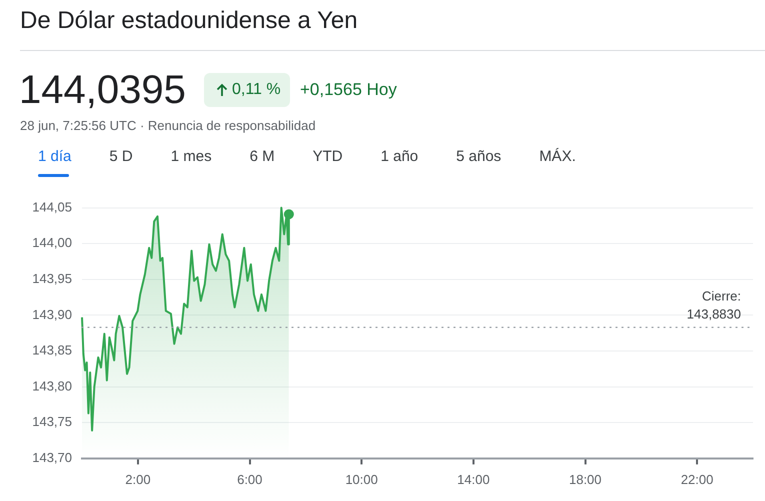 This screenshot has height=501, width=765. I want to click on y-tick-label: 143,70, so click(52, 457).